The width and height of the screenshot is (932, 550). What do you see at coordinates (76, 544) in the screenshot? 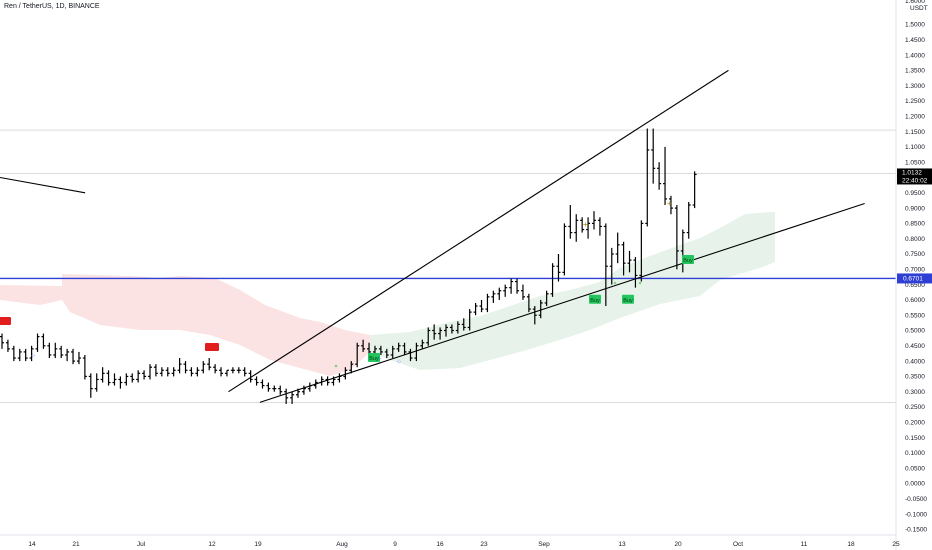
I see `time-tick-label: 21` at bounding box center [76, 544].